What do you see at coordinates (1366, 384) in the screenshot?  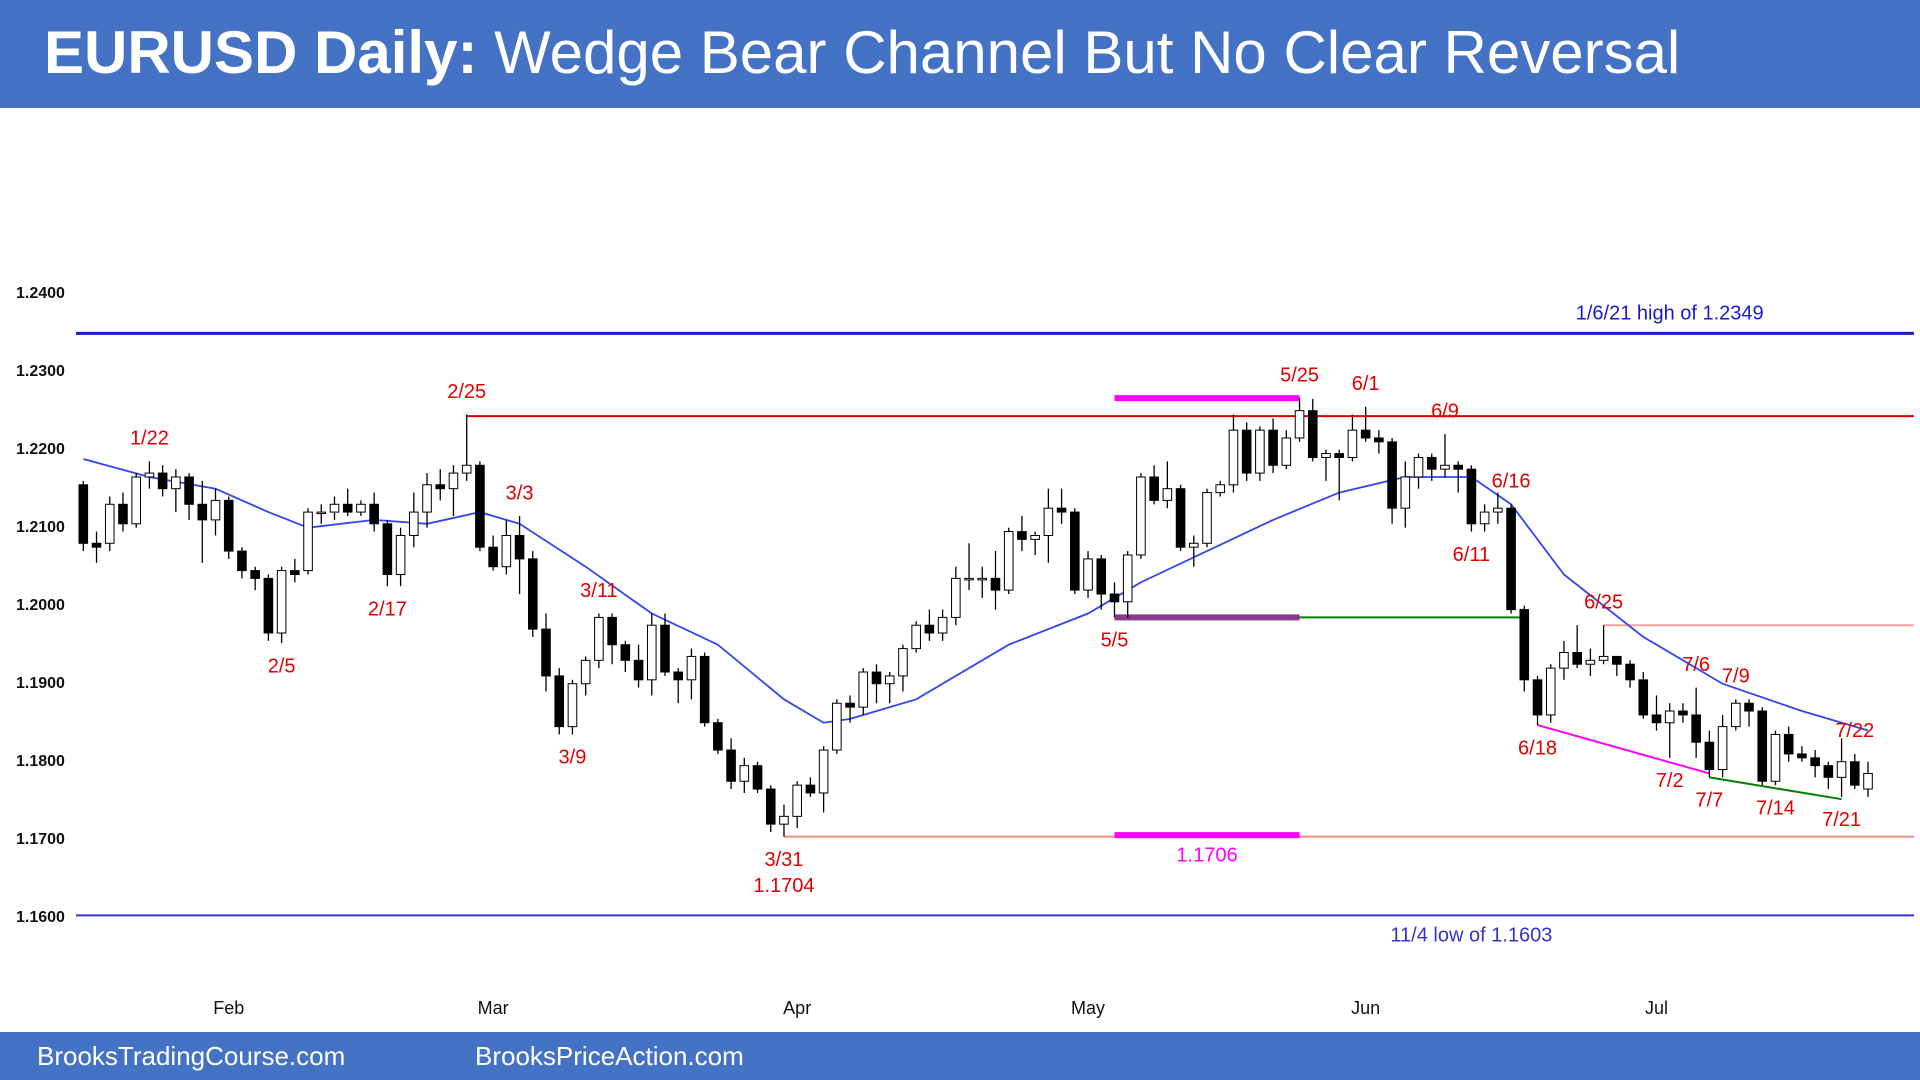 I see `annotation: 6/1` at bounding box center [1366, 384].